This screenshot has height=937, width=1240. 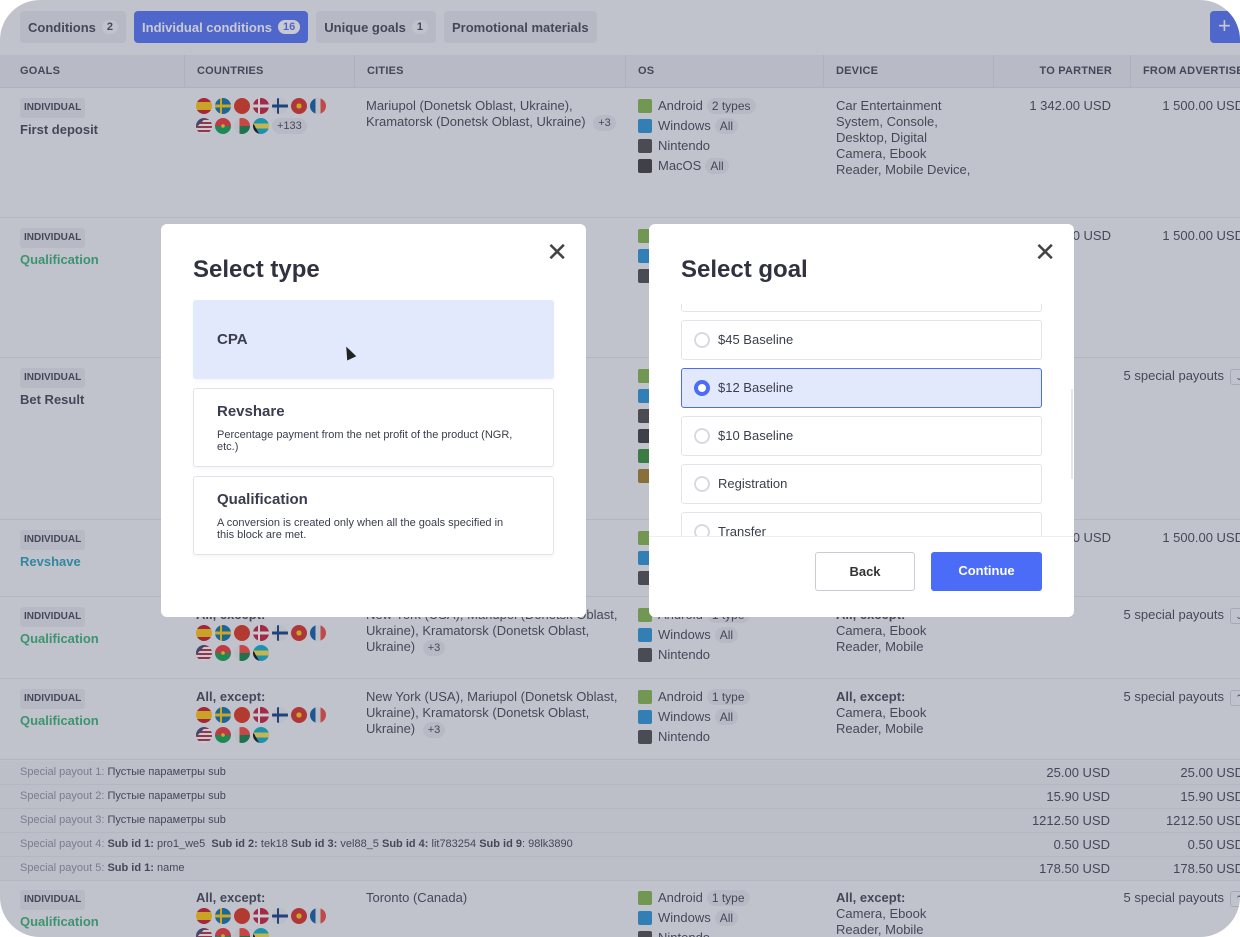 I want to click on column-header-cities: CITIES, so click(x=489, y=71).